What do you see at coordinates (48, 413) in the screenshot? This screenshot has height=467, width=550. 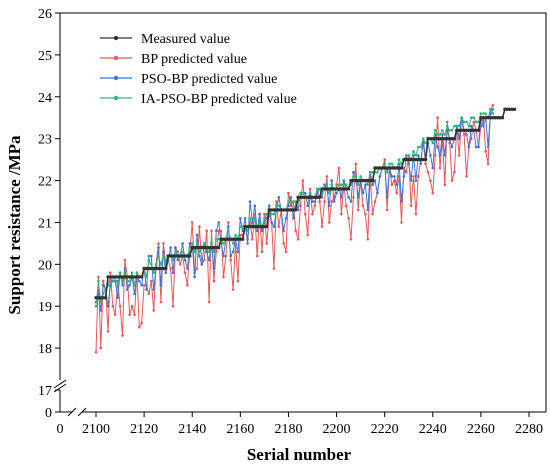 I see `y-tick-label: 0` at bounding box center [48, 413].